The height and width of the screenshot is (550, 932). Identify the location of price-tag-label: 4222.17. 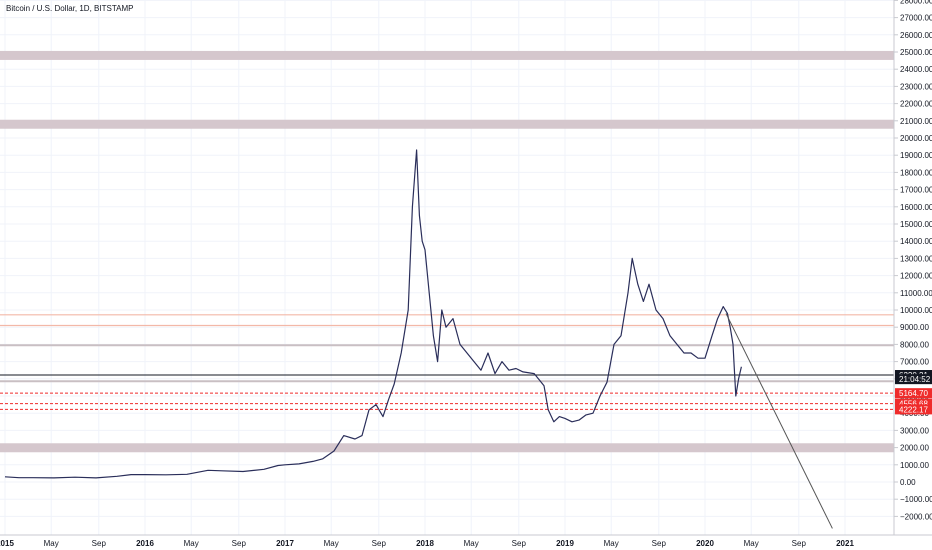
(913, 409).